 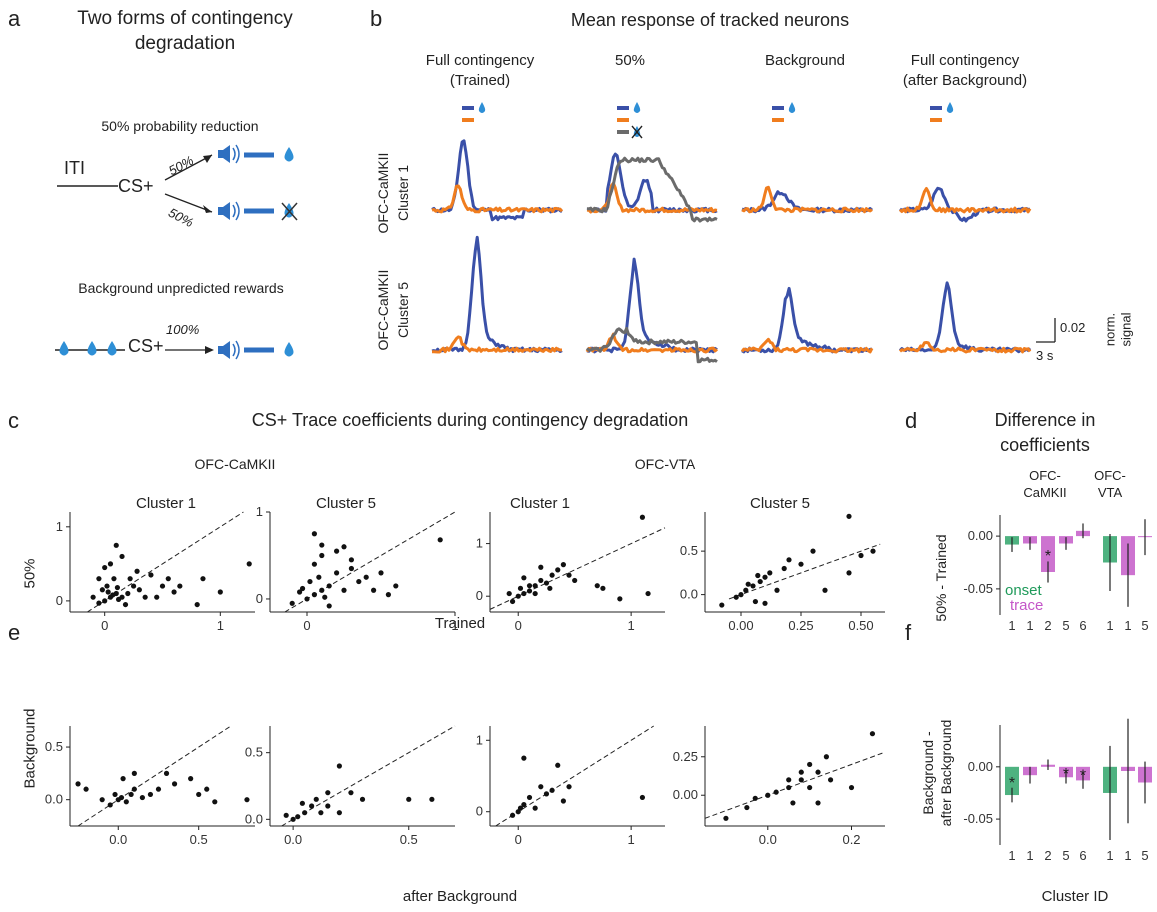 I want to click on x-tick-label: 5, so click(x=1144, y=855).